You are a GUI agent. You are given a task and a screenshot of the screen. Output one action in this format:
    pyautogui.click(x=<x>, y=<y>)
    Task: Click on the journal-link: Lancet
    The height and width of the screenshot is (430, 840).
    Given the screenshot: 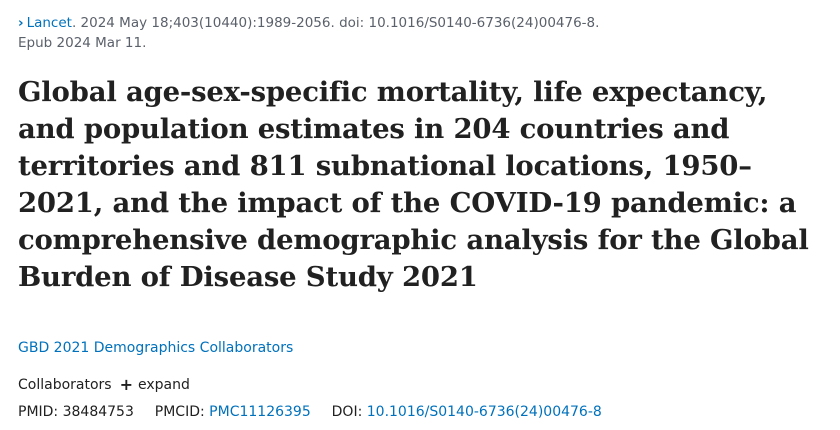 What is the action you would take?
    pyautogui.click(x=49, y=23)
    